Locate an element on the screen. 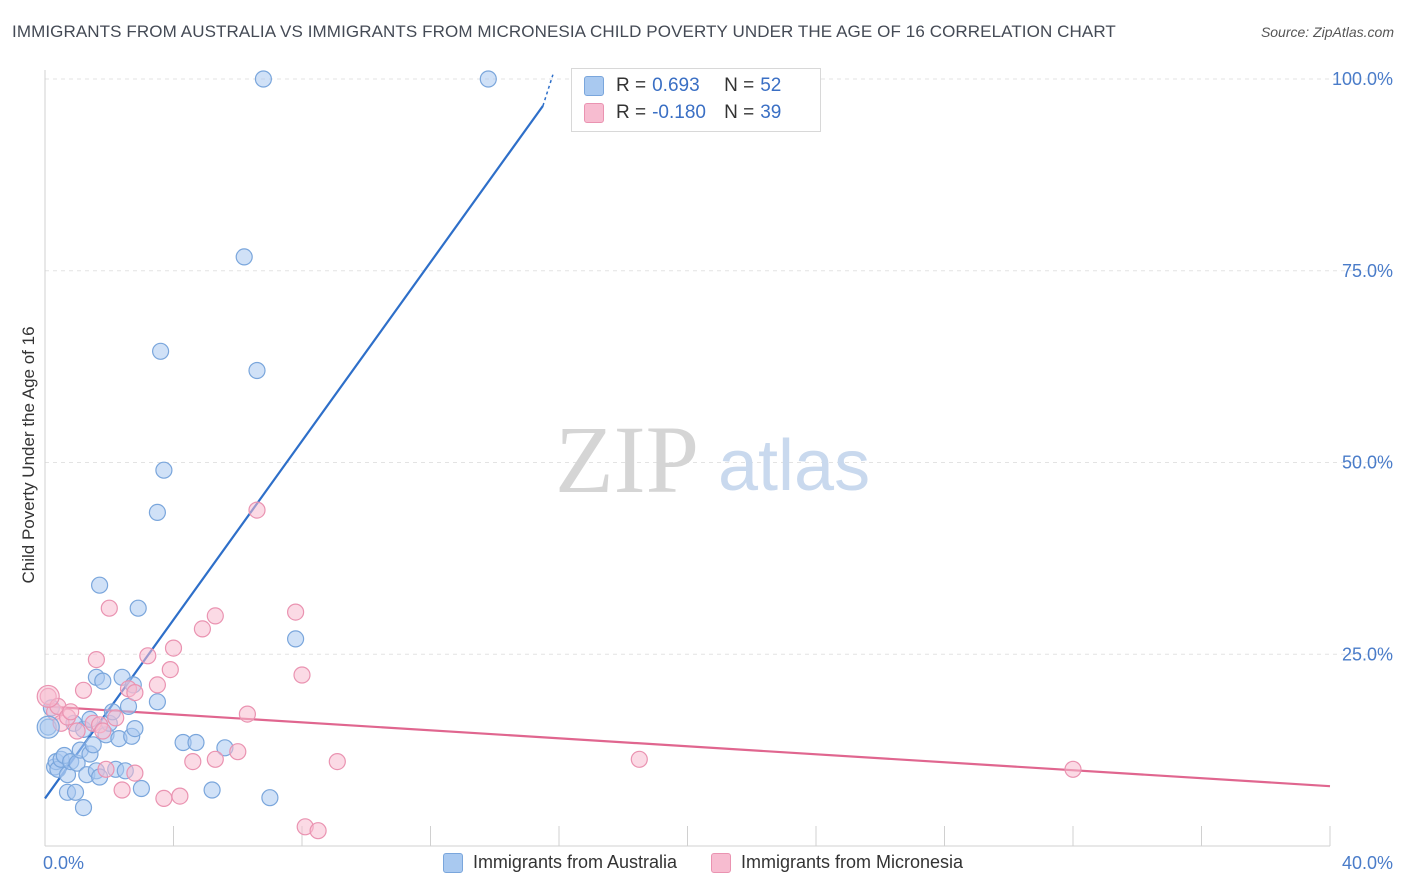 This screenshot has height=892, width=1406. watermark-zip: ZIP is located at coordinates (627, 459).